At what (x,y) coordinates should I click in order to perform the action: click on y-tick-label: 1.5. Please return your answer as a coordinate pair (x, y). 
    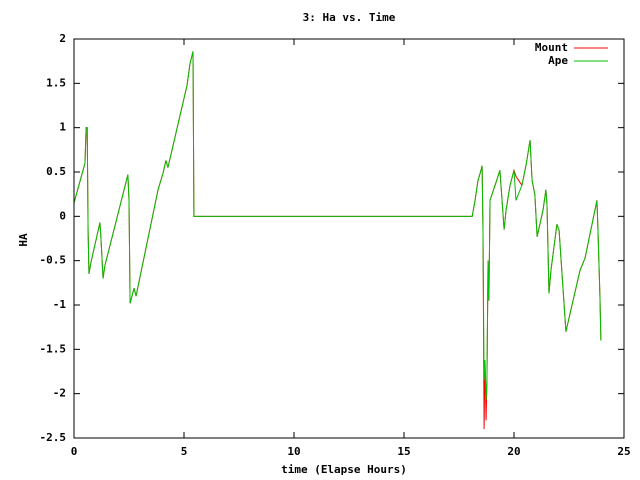
    Looking at the image, I should click on (56, 82).